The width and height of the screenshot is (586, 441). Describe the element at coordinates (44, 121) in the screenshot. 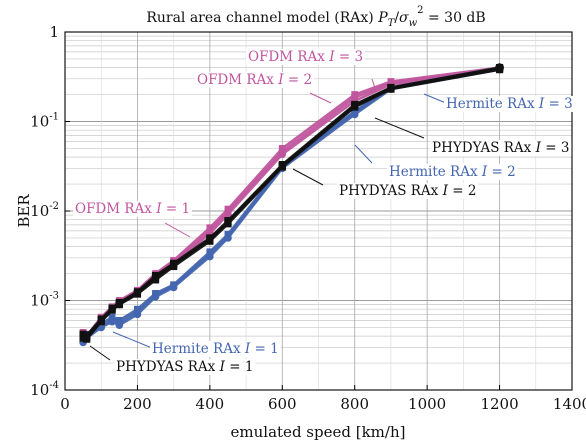

I see `y-tick-label: 10⁻¹` at that location.